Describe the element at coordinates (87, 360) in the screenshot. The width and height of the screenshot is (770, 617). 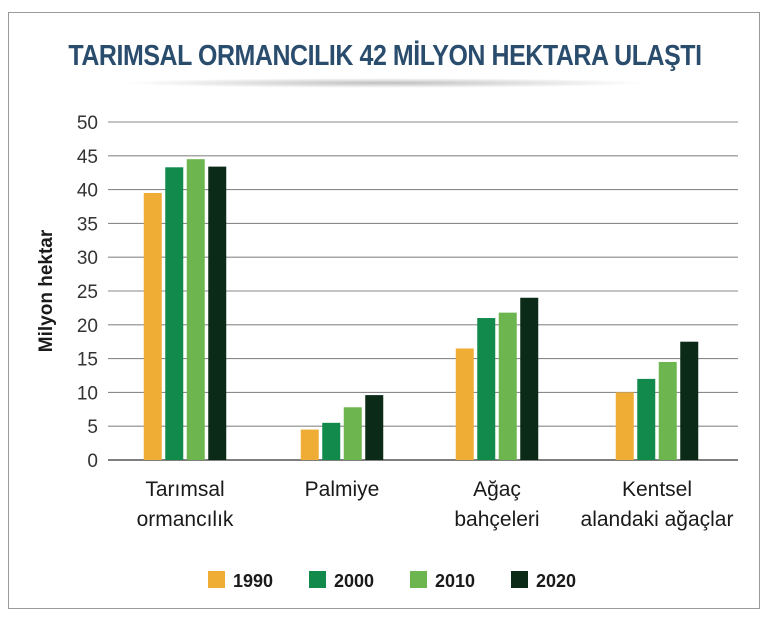
I see `y-tick-label: 15` at that location.